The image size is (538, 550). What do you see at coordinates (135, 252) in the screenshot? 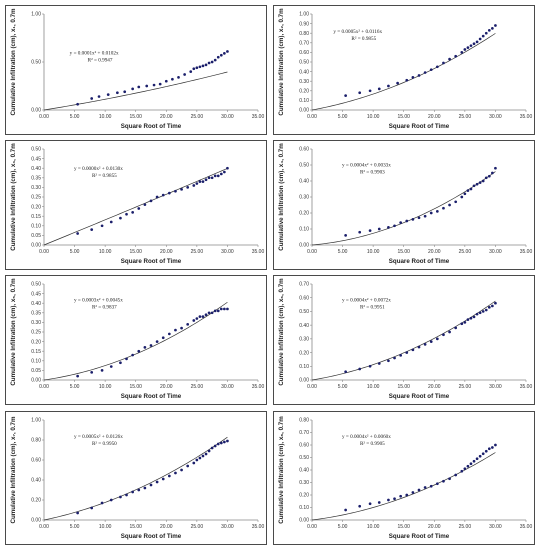
I see `x-tick-label: 15.00` at bounding box center [135, 252].